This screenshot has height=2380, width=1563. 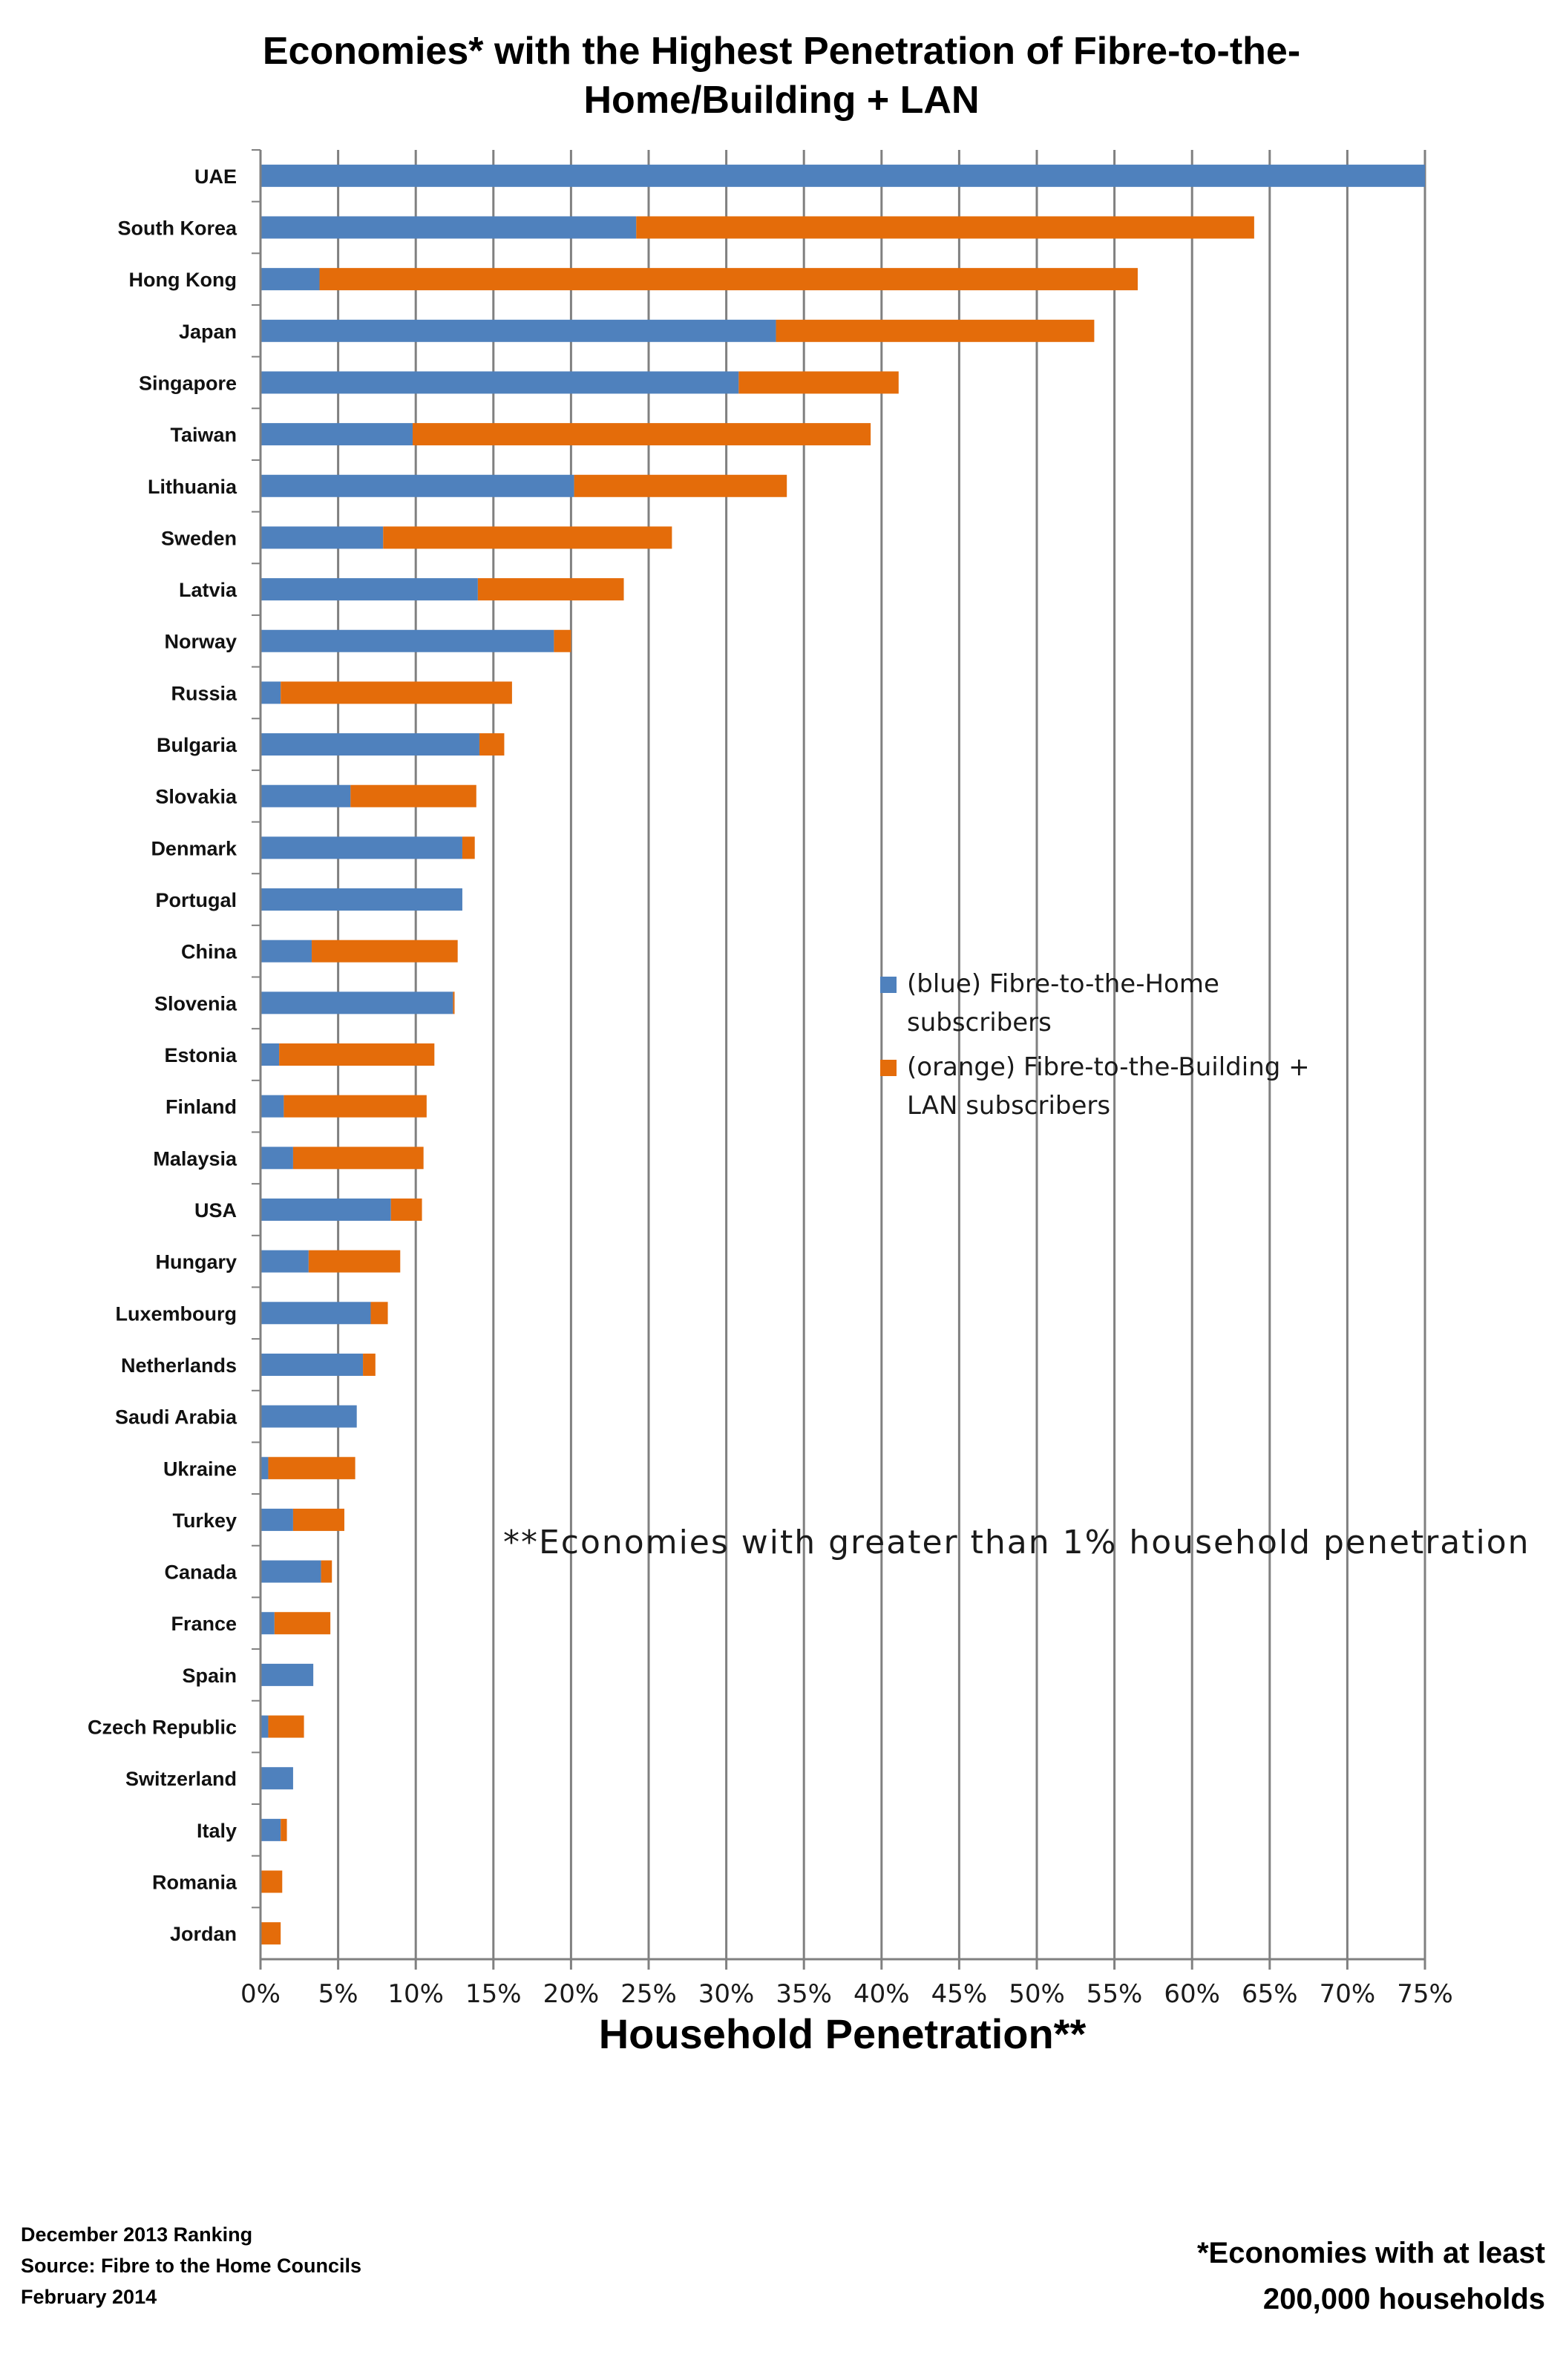 What do you see at coordinates (284, 1261) in the screenshot?
I see `bar-fttH-hungary` at bounding box center [284, 1261].